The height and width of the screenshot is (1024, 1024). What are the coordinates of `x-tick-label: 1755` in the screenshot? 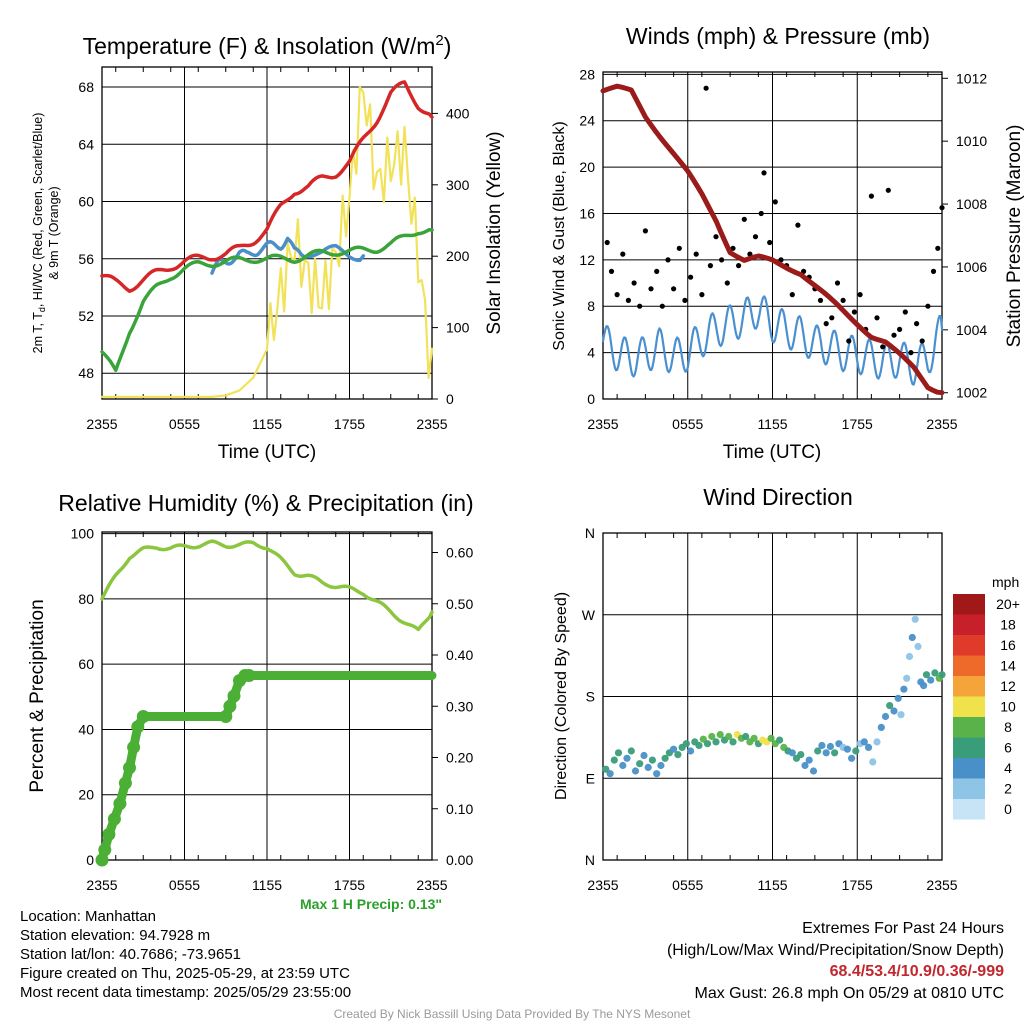 It's located at (857, 424).